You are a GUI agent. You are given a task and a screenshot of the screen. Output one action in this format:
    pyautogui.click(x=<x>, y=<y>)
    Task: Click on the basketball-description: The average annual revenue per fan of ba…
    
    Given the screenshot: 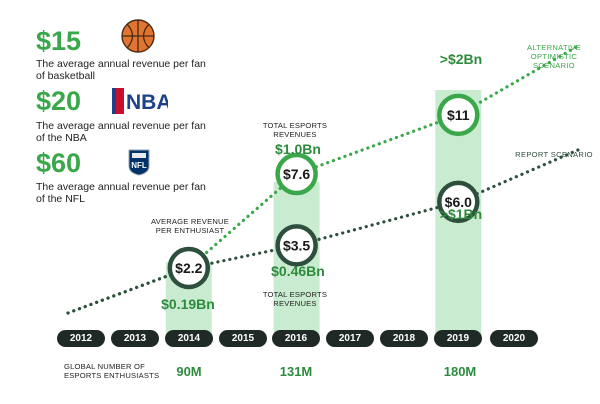 What is the action you would take?
    pyautogui.click(x=121, y=70)
    